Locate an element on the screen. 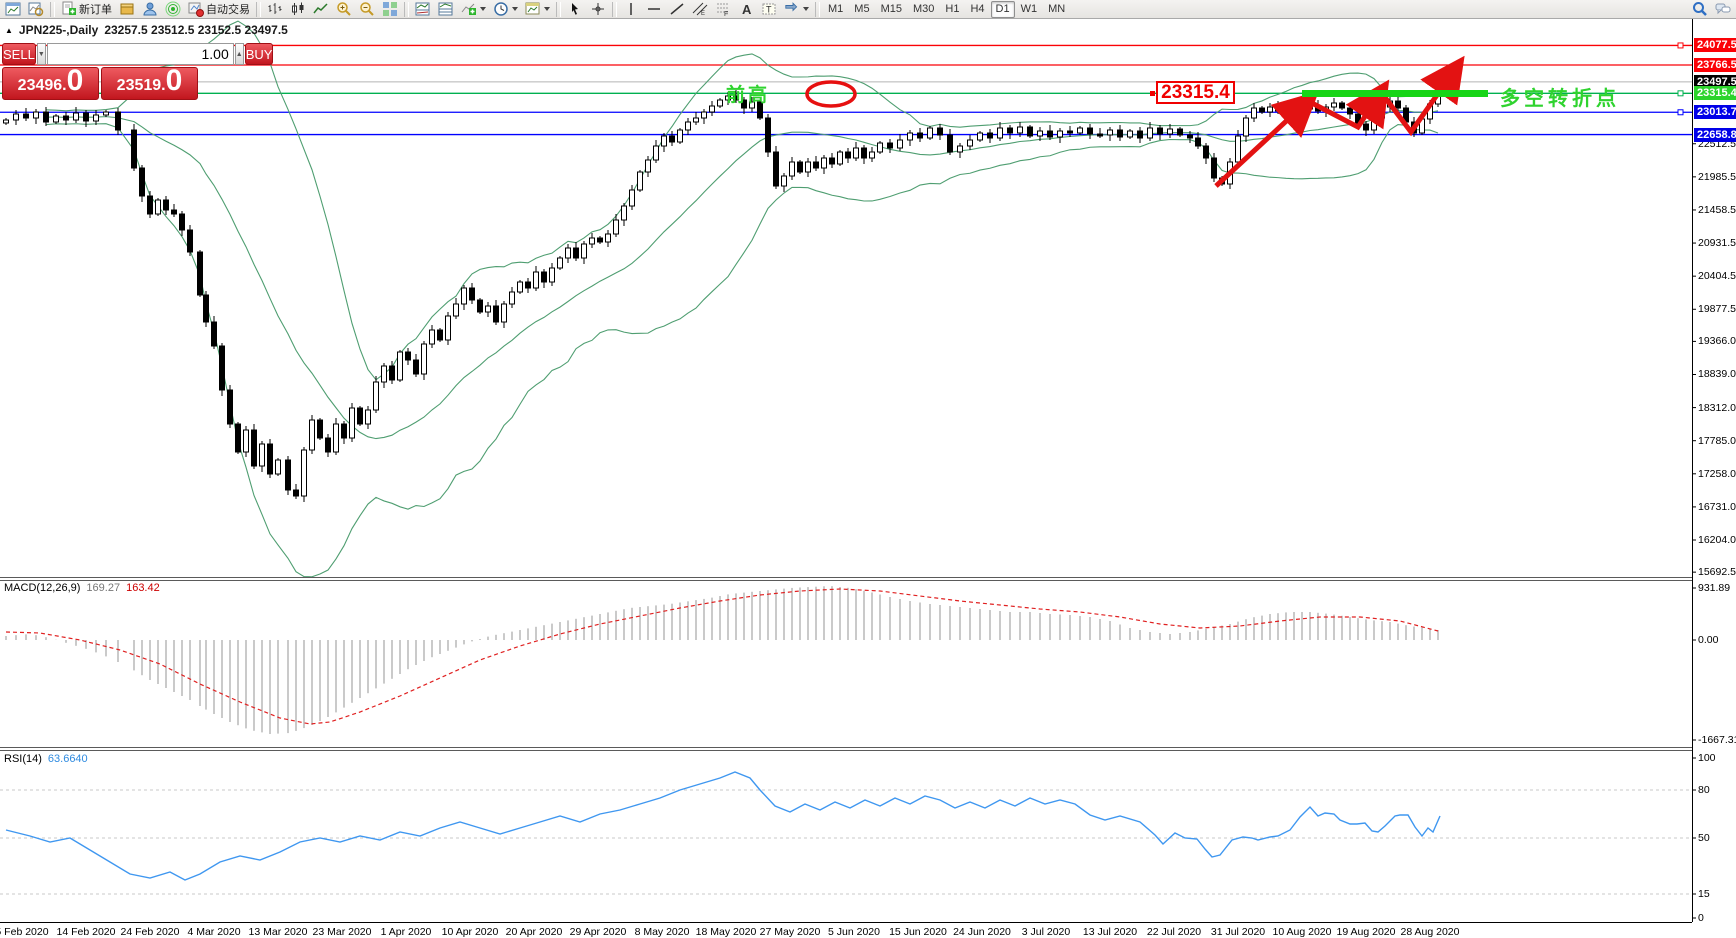 This screenshot has width=1736, height=938. ind-window-button is located at coordinates (423, 9).